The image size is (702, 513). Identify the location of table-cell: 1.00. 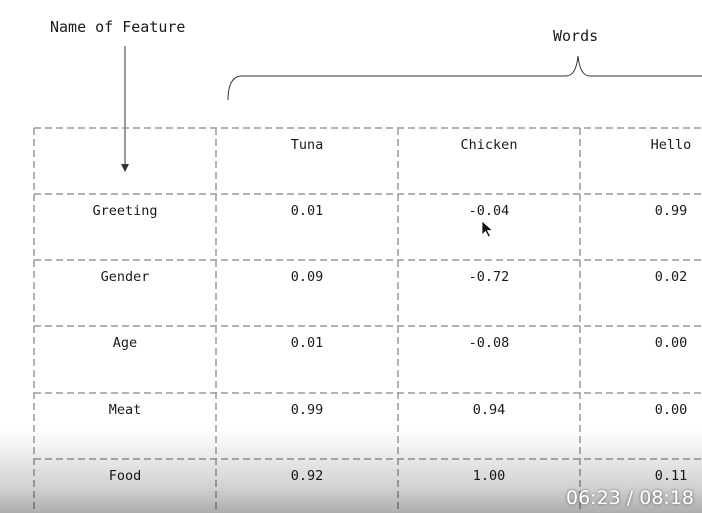
(489, 476).